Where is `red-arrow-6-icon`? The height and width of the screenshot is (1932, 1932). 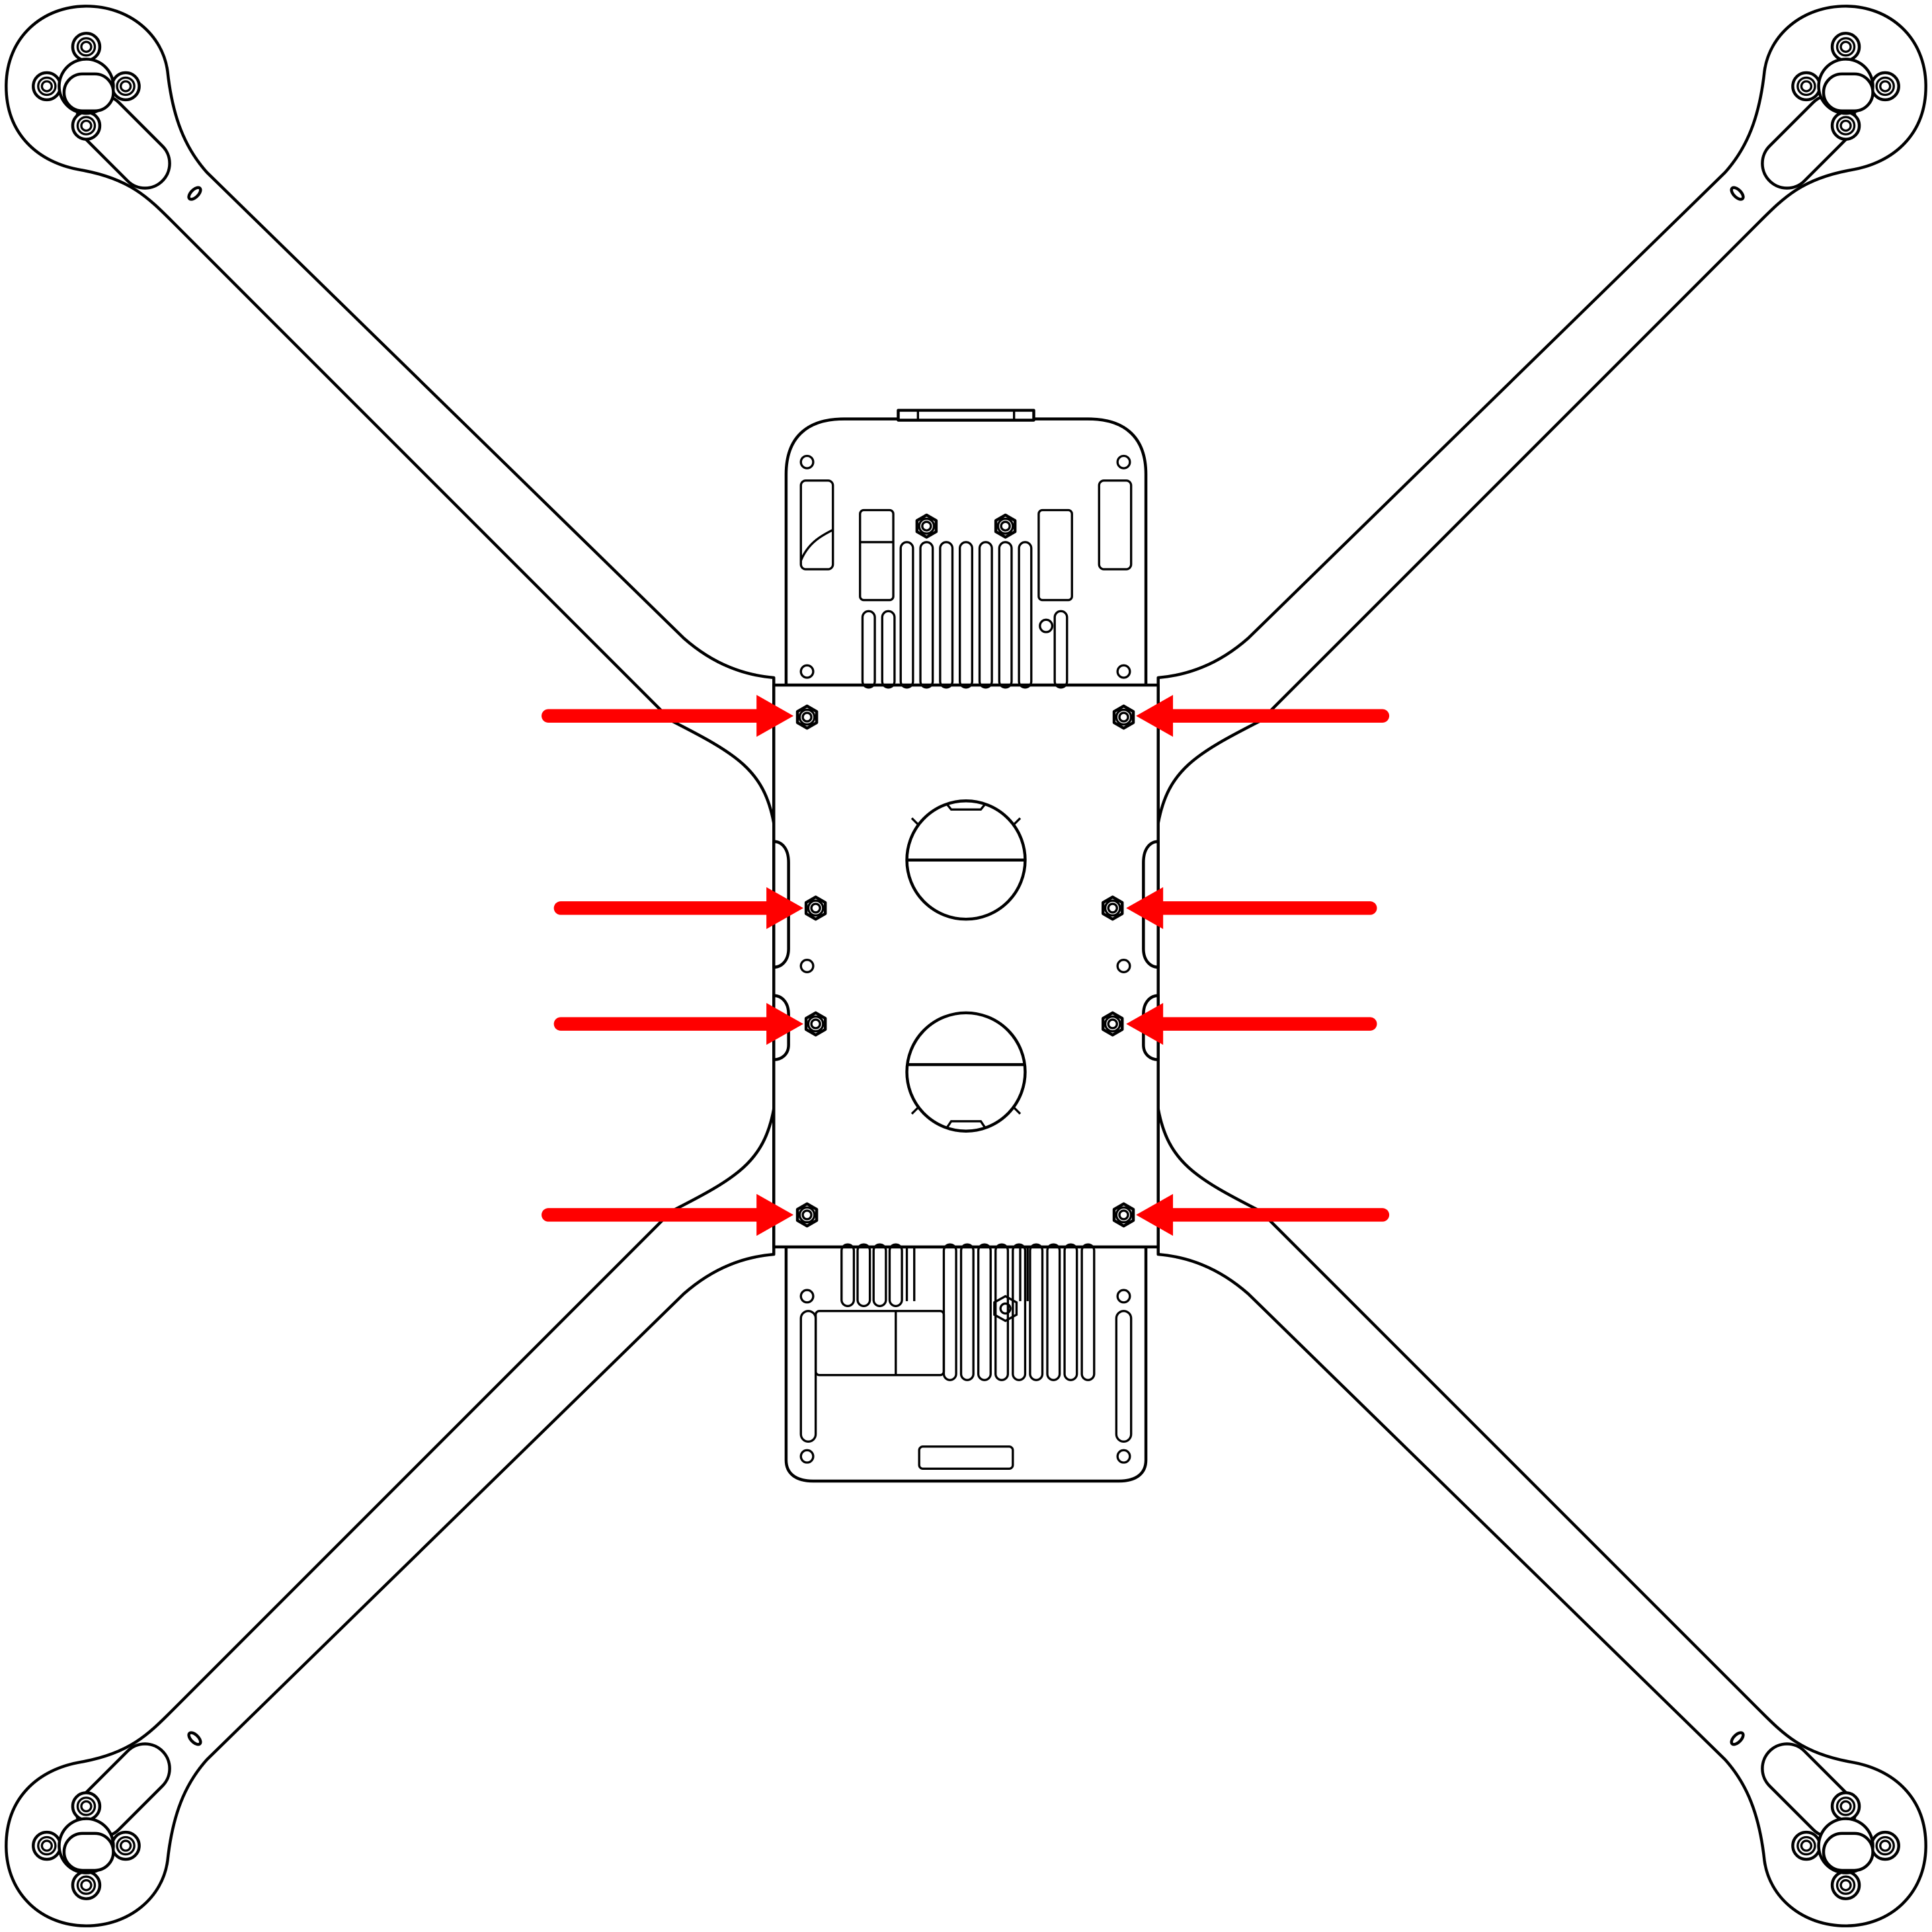
red-arrow-6-icon is located at coordinates (1251, 1024).